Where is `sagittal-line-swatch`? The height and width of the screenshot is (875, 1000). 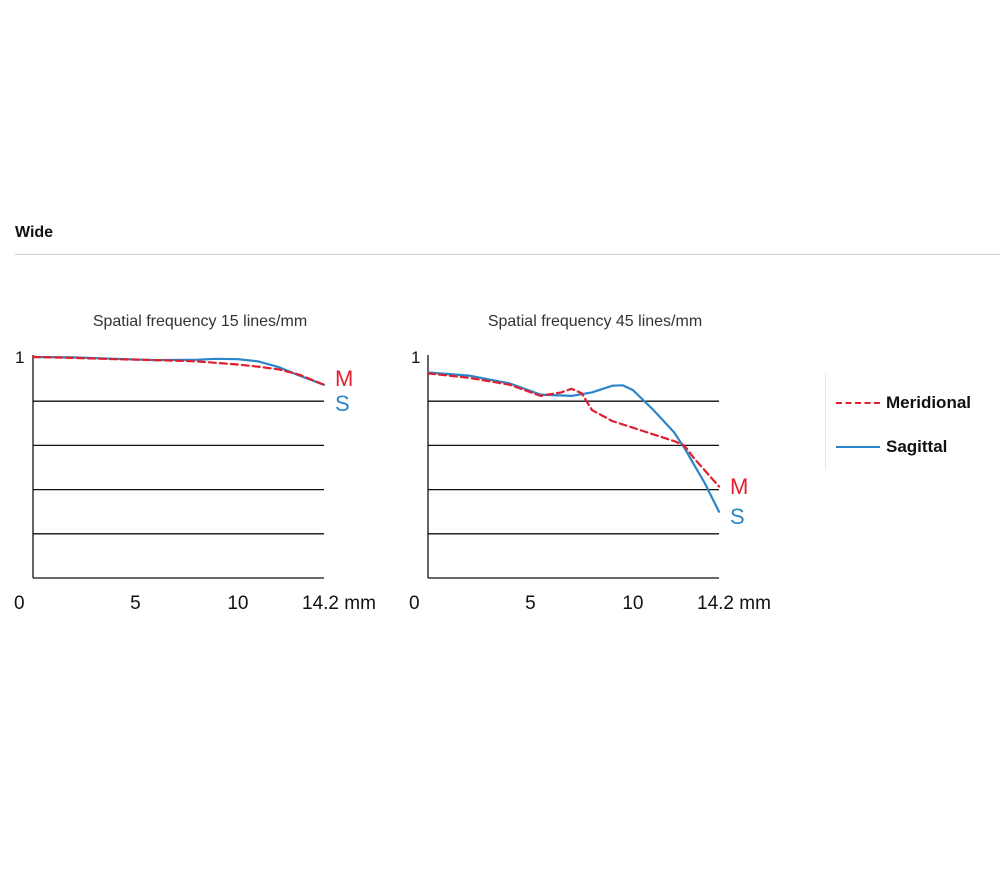 sagittal-line-swatch is located at coordinates (858, 447).